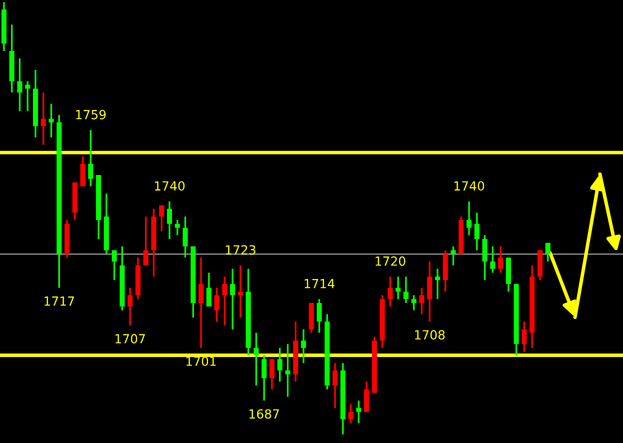  Describe the element at coordinates (319, 283) in the screenshot. I see `annotation: 1714` at that location.